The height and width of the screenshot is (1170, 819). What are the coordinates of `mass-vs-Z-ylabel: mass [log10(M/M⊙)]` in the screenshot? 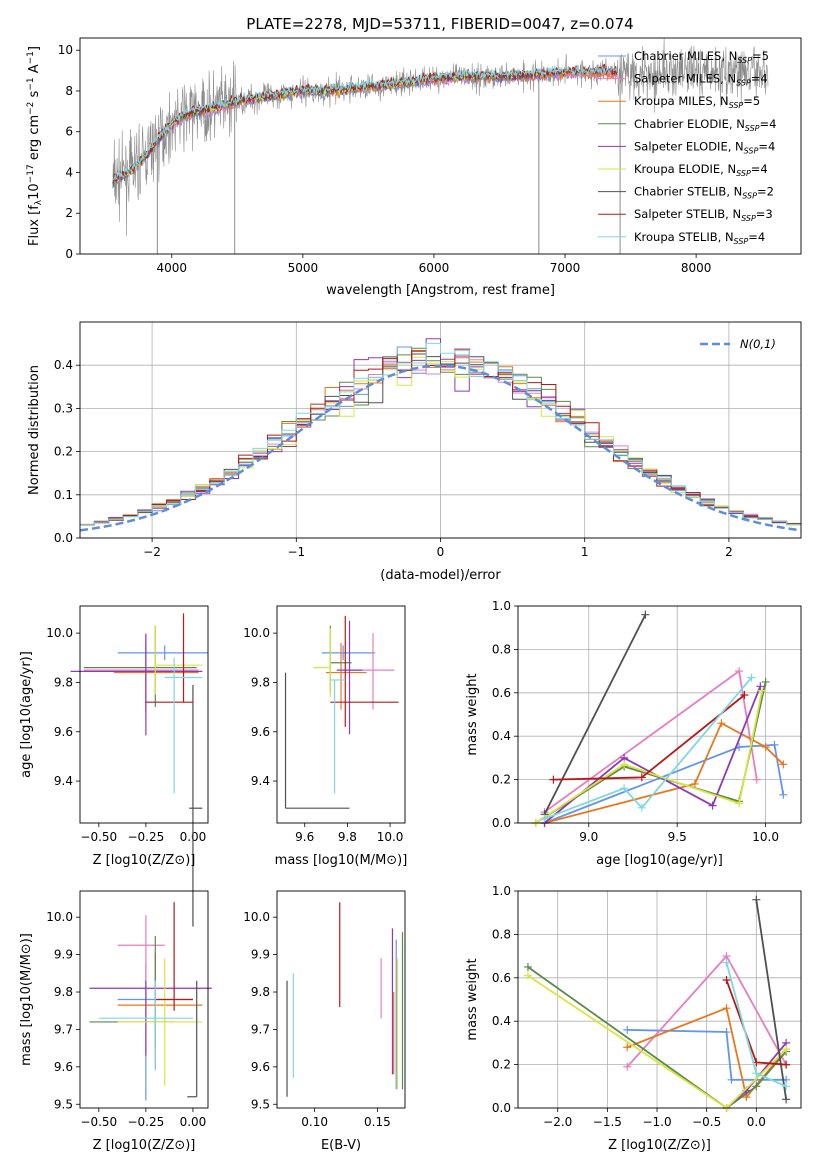 It's located at (26, 999).